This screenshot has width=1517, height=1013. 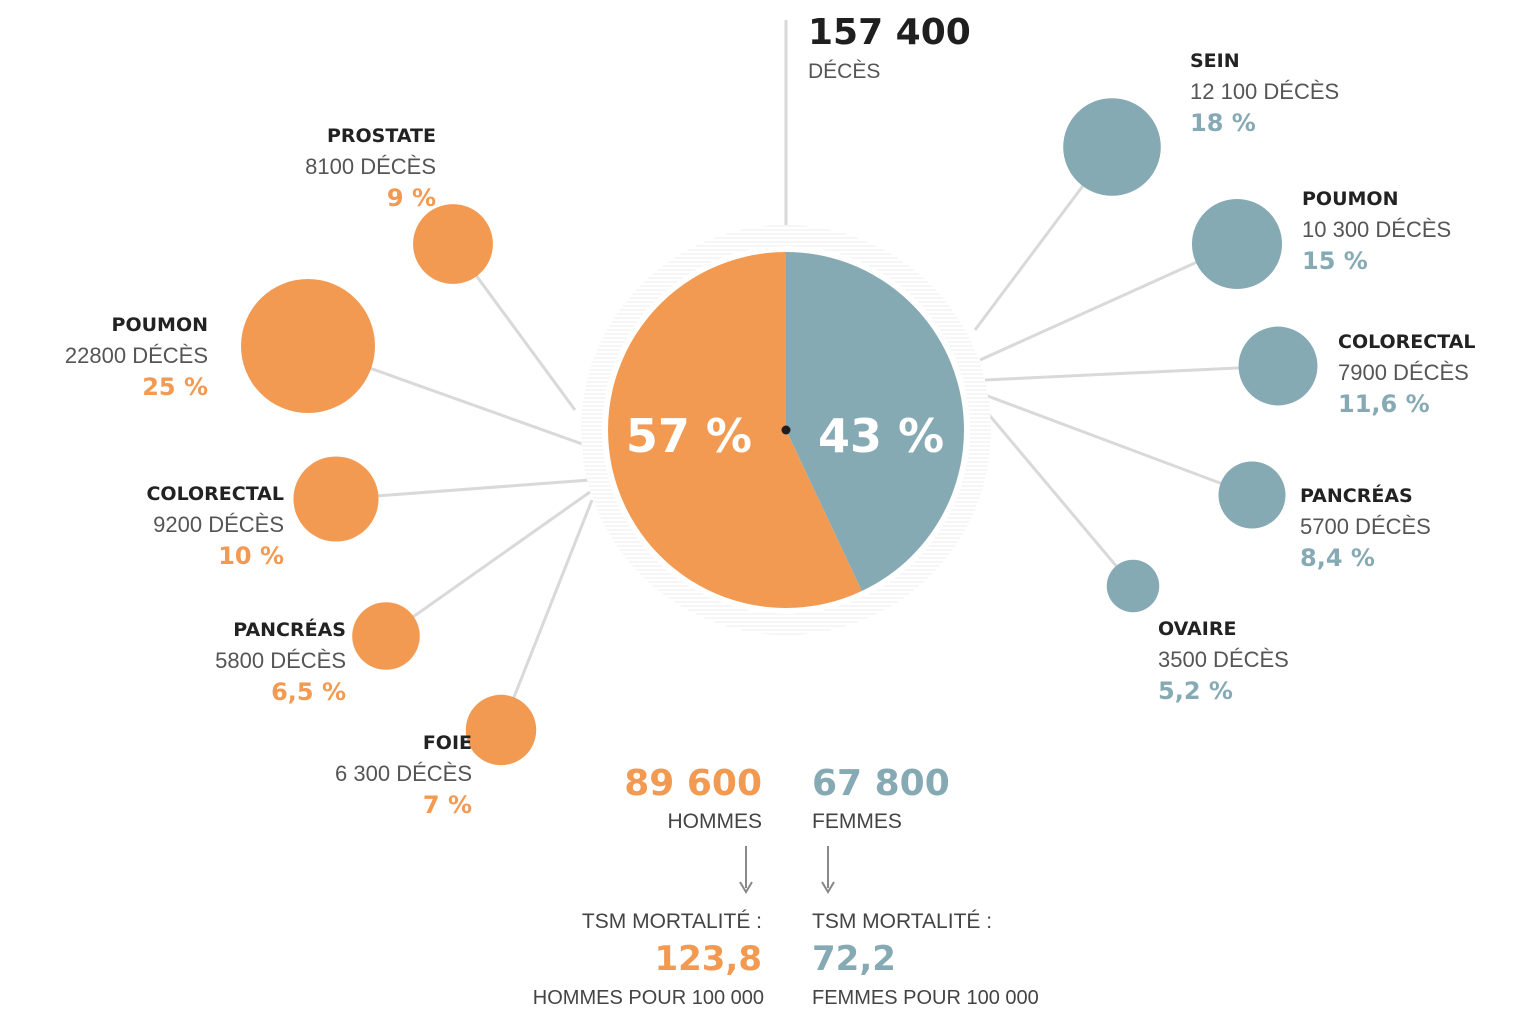 What do you see at coordinates (308, 692) in the screenshot?
I see `men-cancer-pct: 6,5 %` at bounding box center [308, 692].